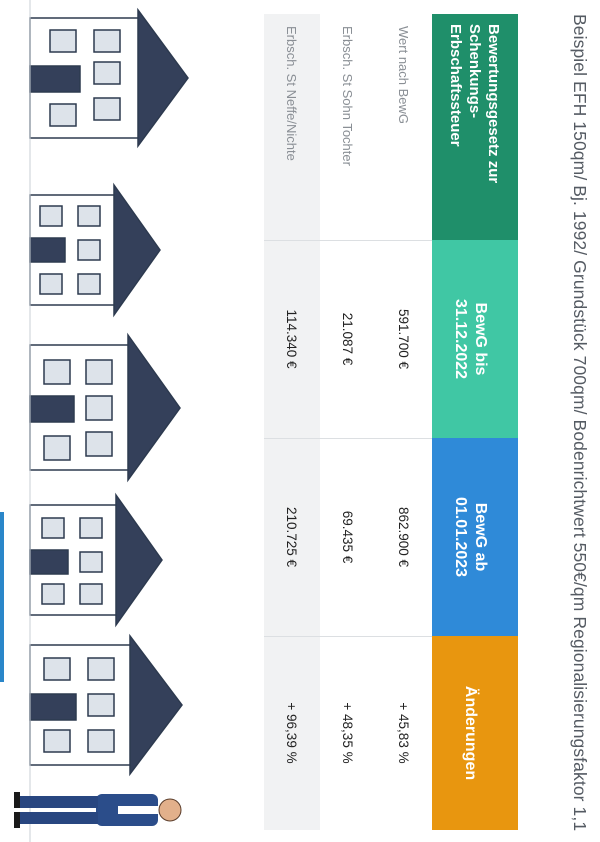 Image resolution: width=600 pixels, height=842 pixels. Describe the element at coordinates (292, 339) in the screenshot. I see `value-2022: 114.340 €` at that location.